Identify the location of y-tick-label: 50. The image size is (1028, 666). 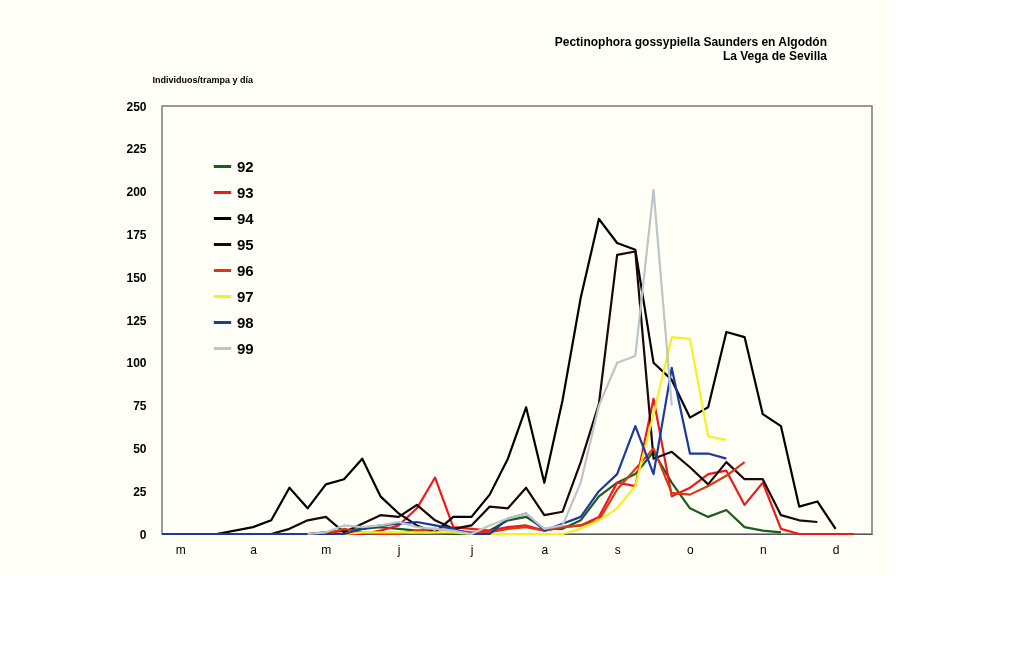
(140, 448).